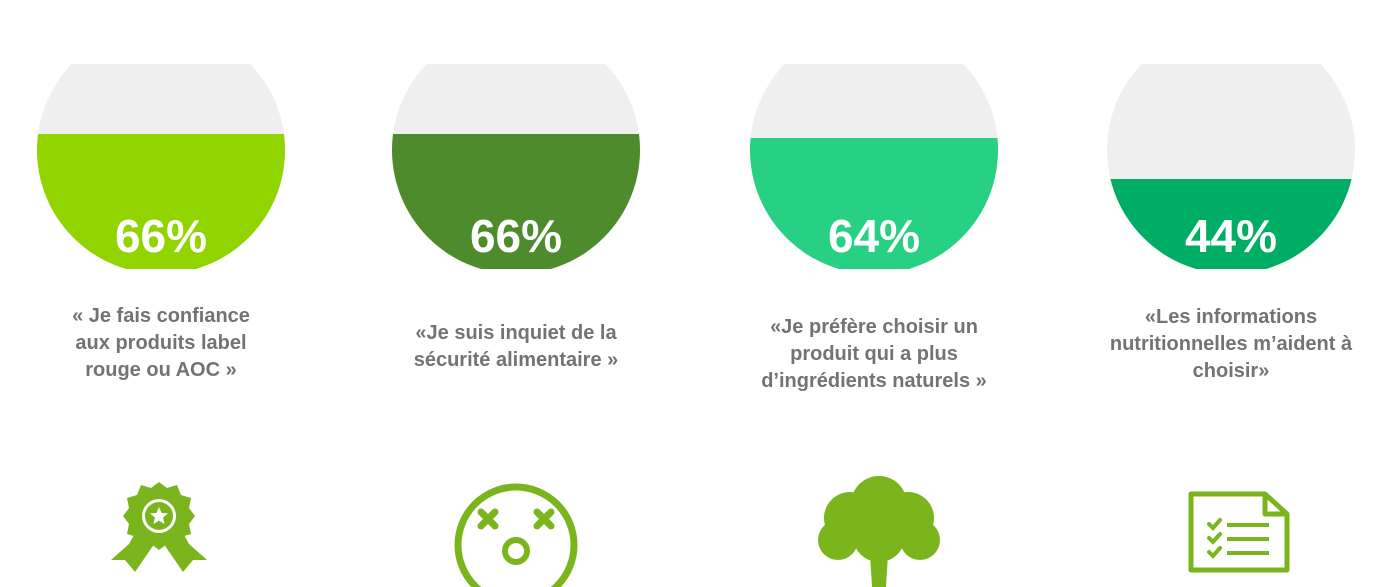  What do you see at coordinates (874, 236) in the screenshot?
I see `gauge-3-value: 64%` at bounding box center [874, 236].